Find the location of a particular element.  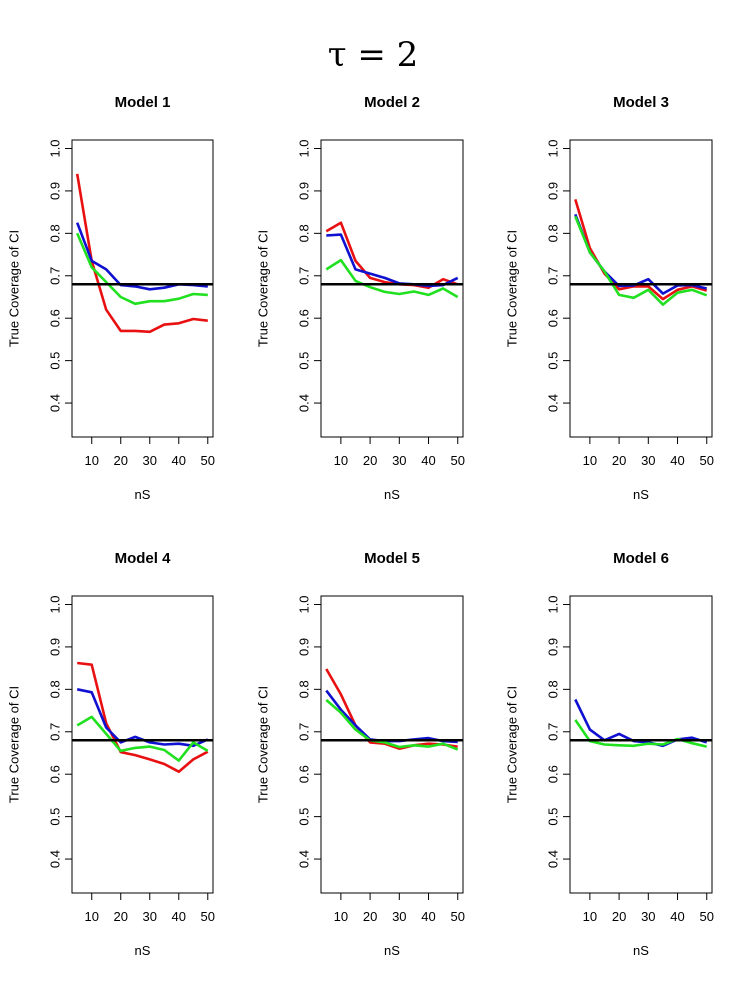

panel-title: Model 3 is located at coordinates (641, 102).